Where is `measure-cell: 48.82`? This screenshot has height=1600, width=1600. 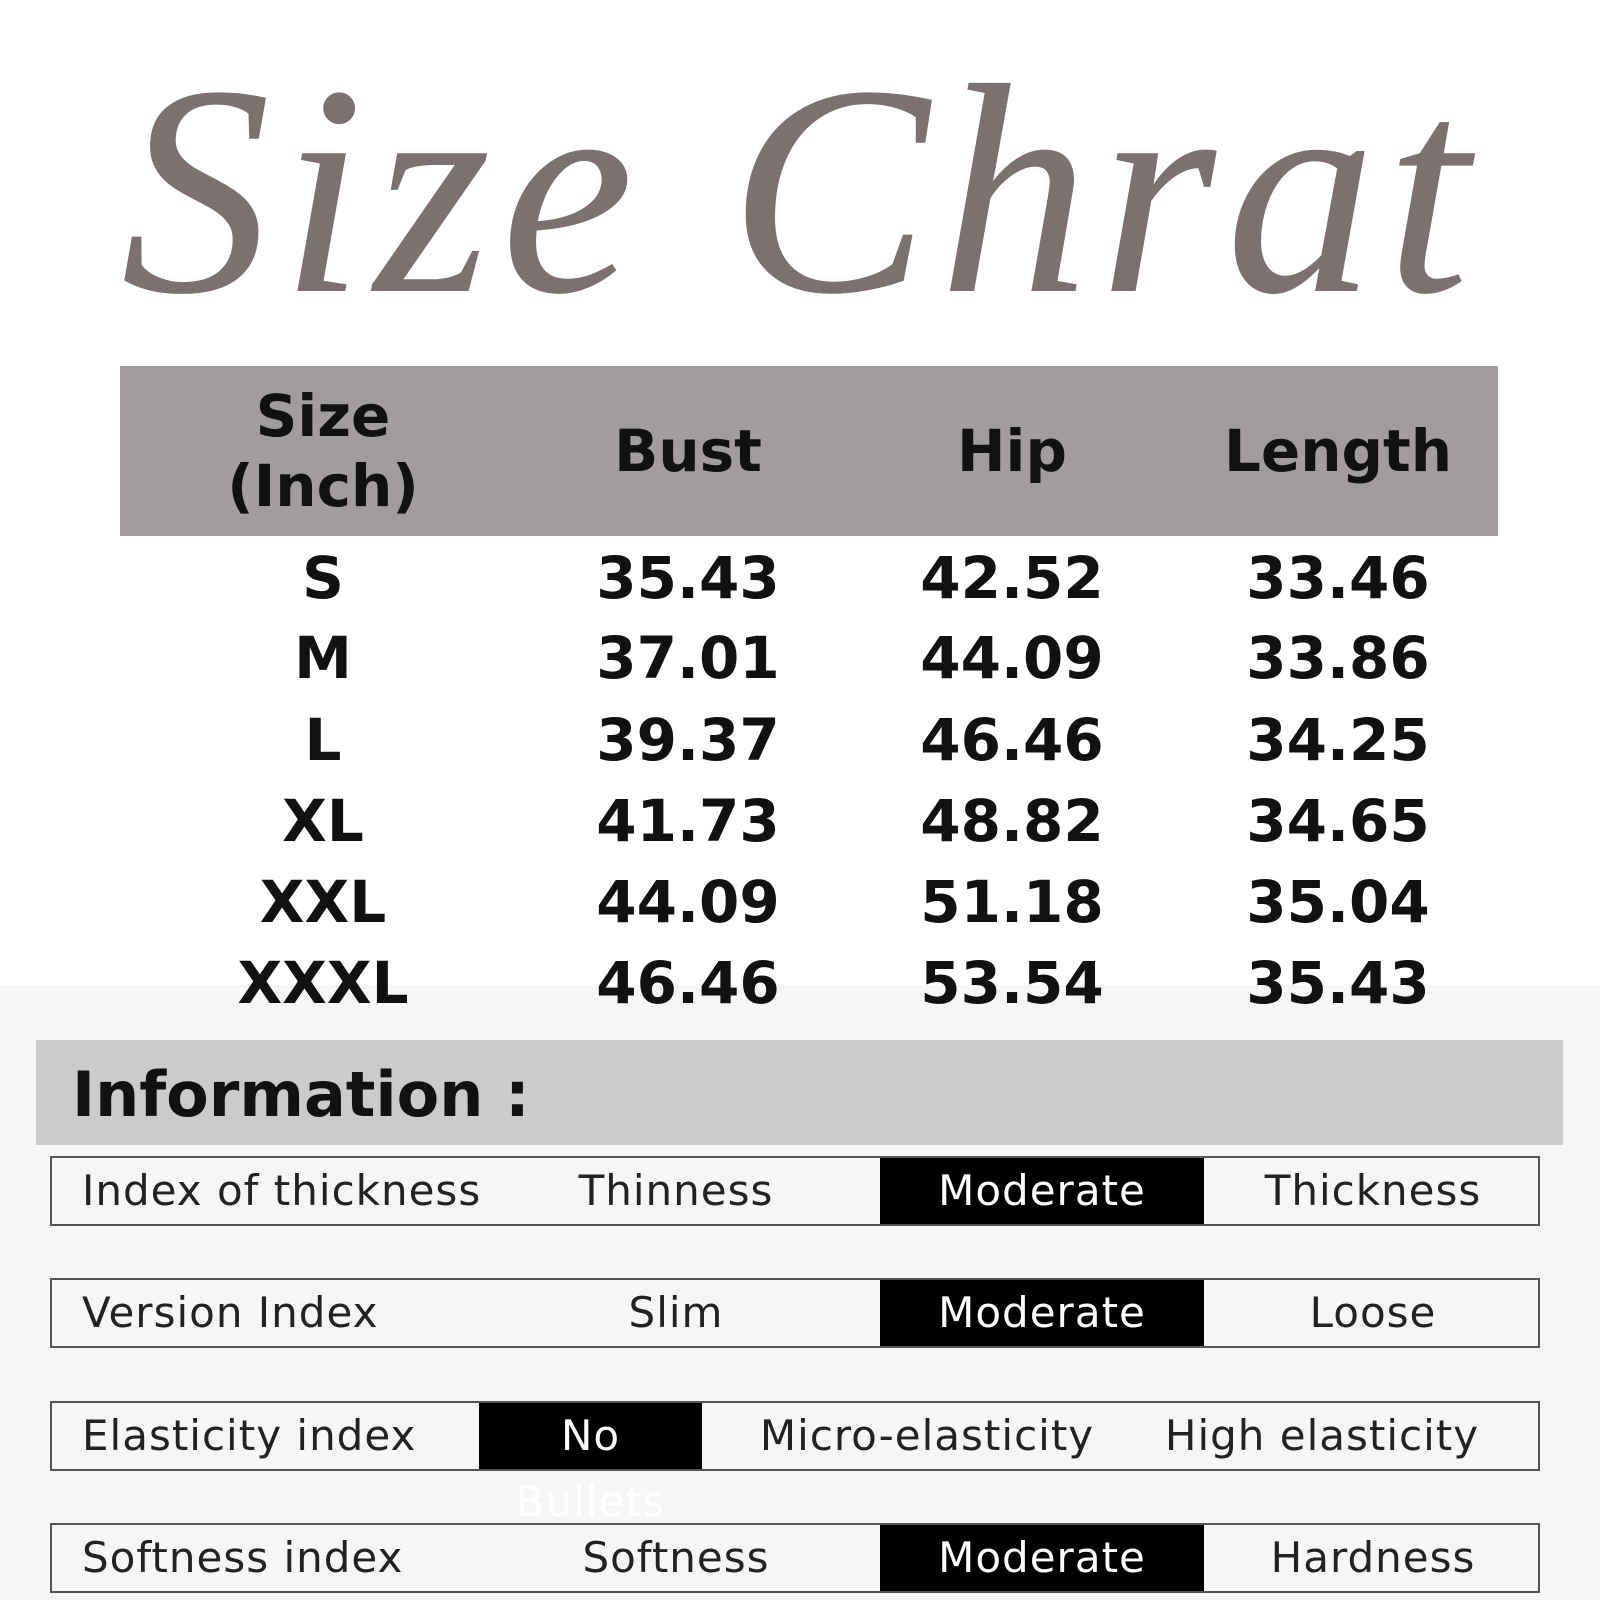
measure-cell: 48.82 is located at coordinates (1012, 821).